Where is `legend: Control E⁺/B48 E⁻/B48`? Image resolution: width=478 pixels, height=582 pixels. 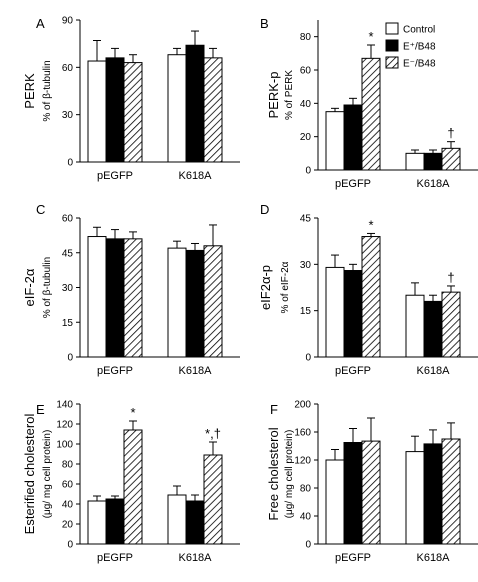
legend: Control E⁺/B48 E⁻/B48 is located at coordinates (410, 46).